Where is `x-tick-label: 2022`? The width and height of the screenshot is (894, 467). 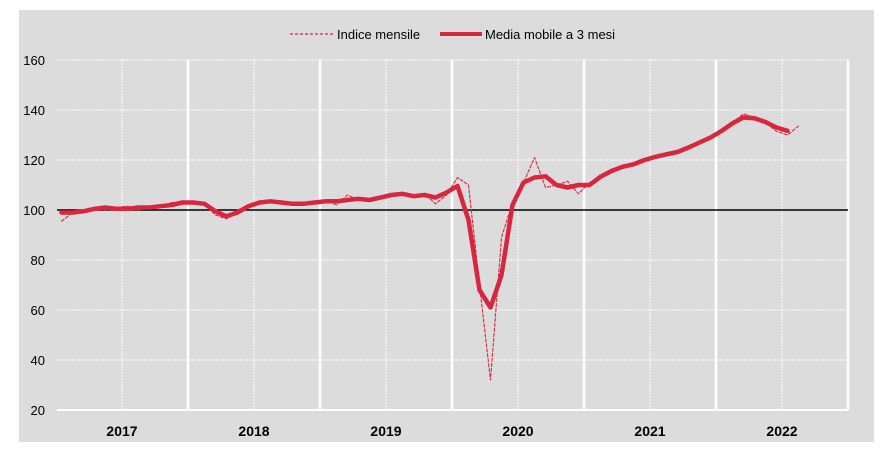
x-tick-label: 2022 is located at coordinates (781, 431).